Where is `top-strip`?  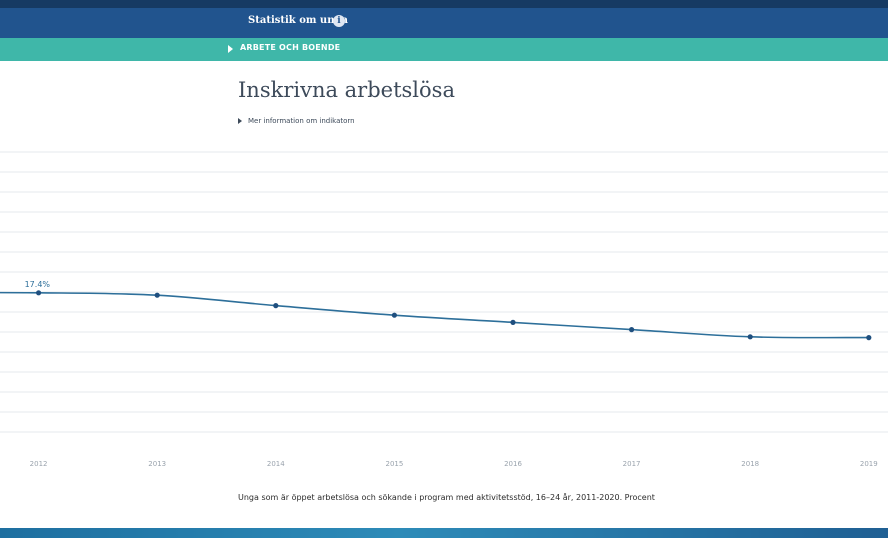 top-strip is located at coordinates (444, 4).